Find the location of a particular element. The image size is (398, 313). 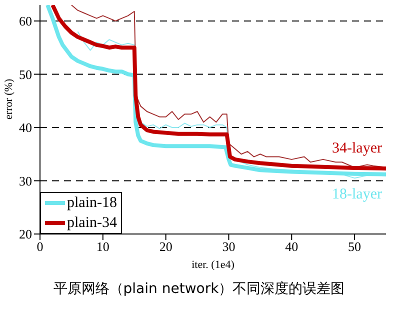

legend-label: plain-18 is located at coordinates (92, 203).